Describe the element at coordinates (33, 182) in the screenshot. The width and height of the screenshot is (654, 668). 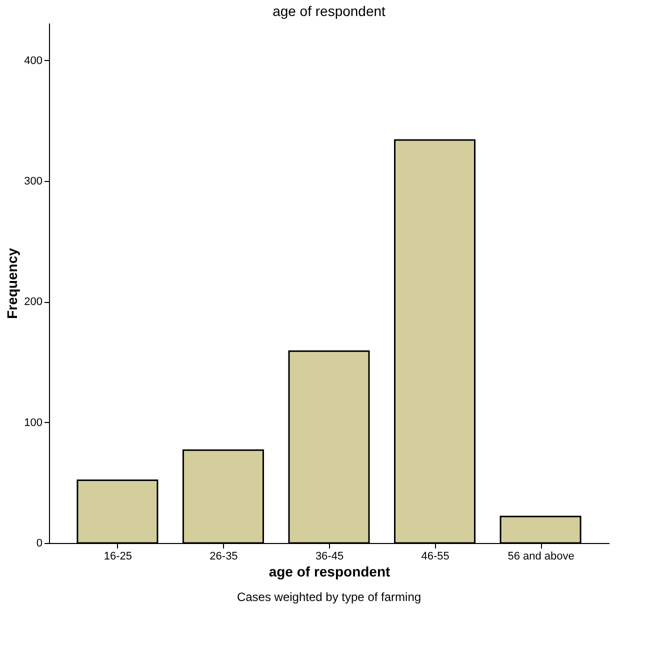
I see `y-tick-label: 300` at that location.